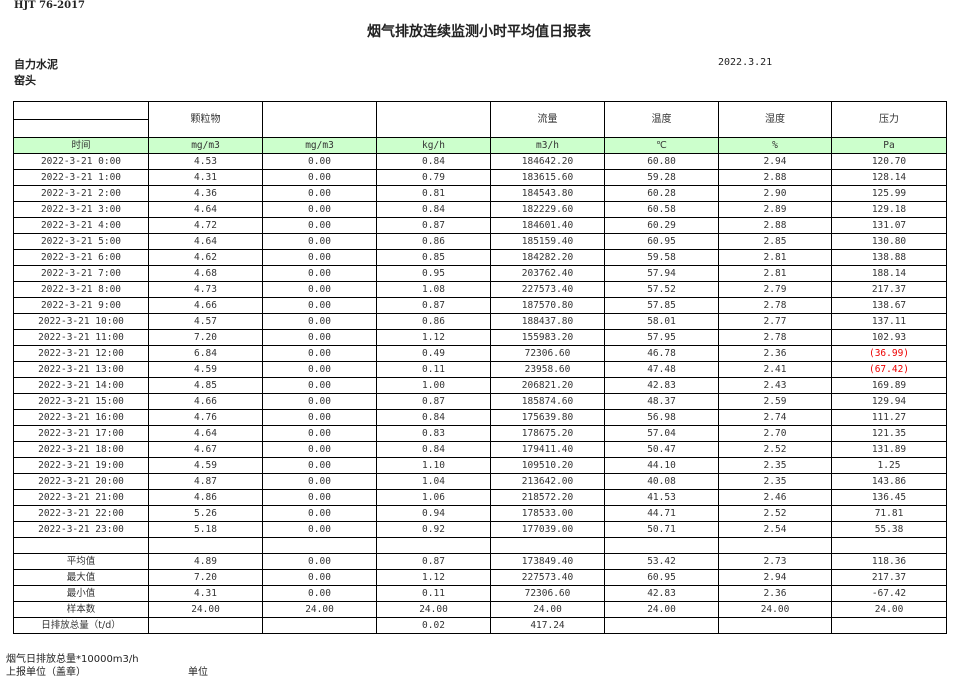 The width and height of the screenshot is (958, 678). Describe the element at coordinates (433, 593) in the screenshot. I see `summary-value: 0.11` at that location.